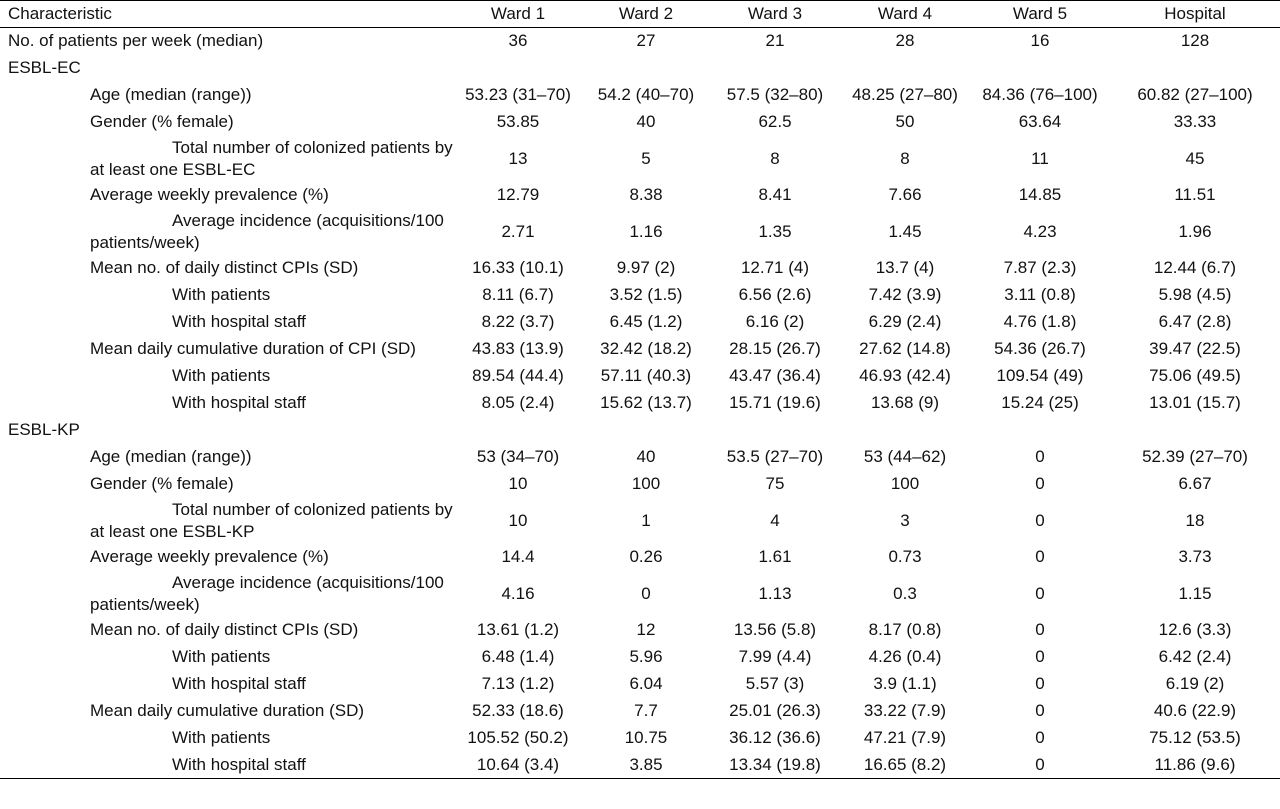 This screenshot has width=1280, height=809. Describe the element at coordinates (518, 629) in the screenshot. I see `cell-ward-1: 13.61 (1.2)` at that location.